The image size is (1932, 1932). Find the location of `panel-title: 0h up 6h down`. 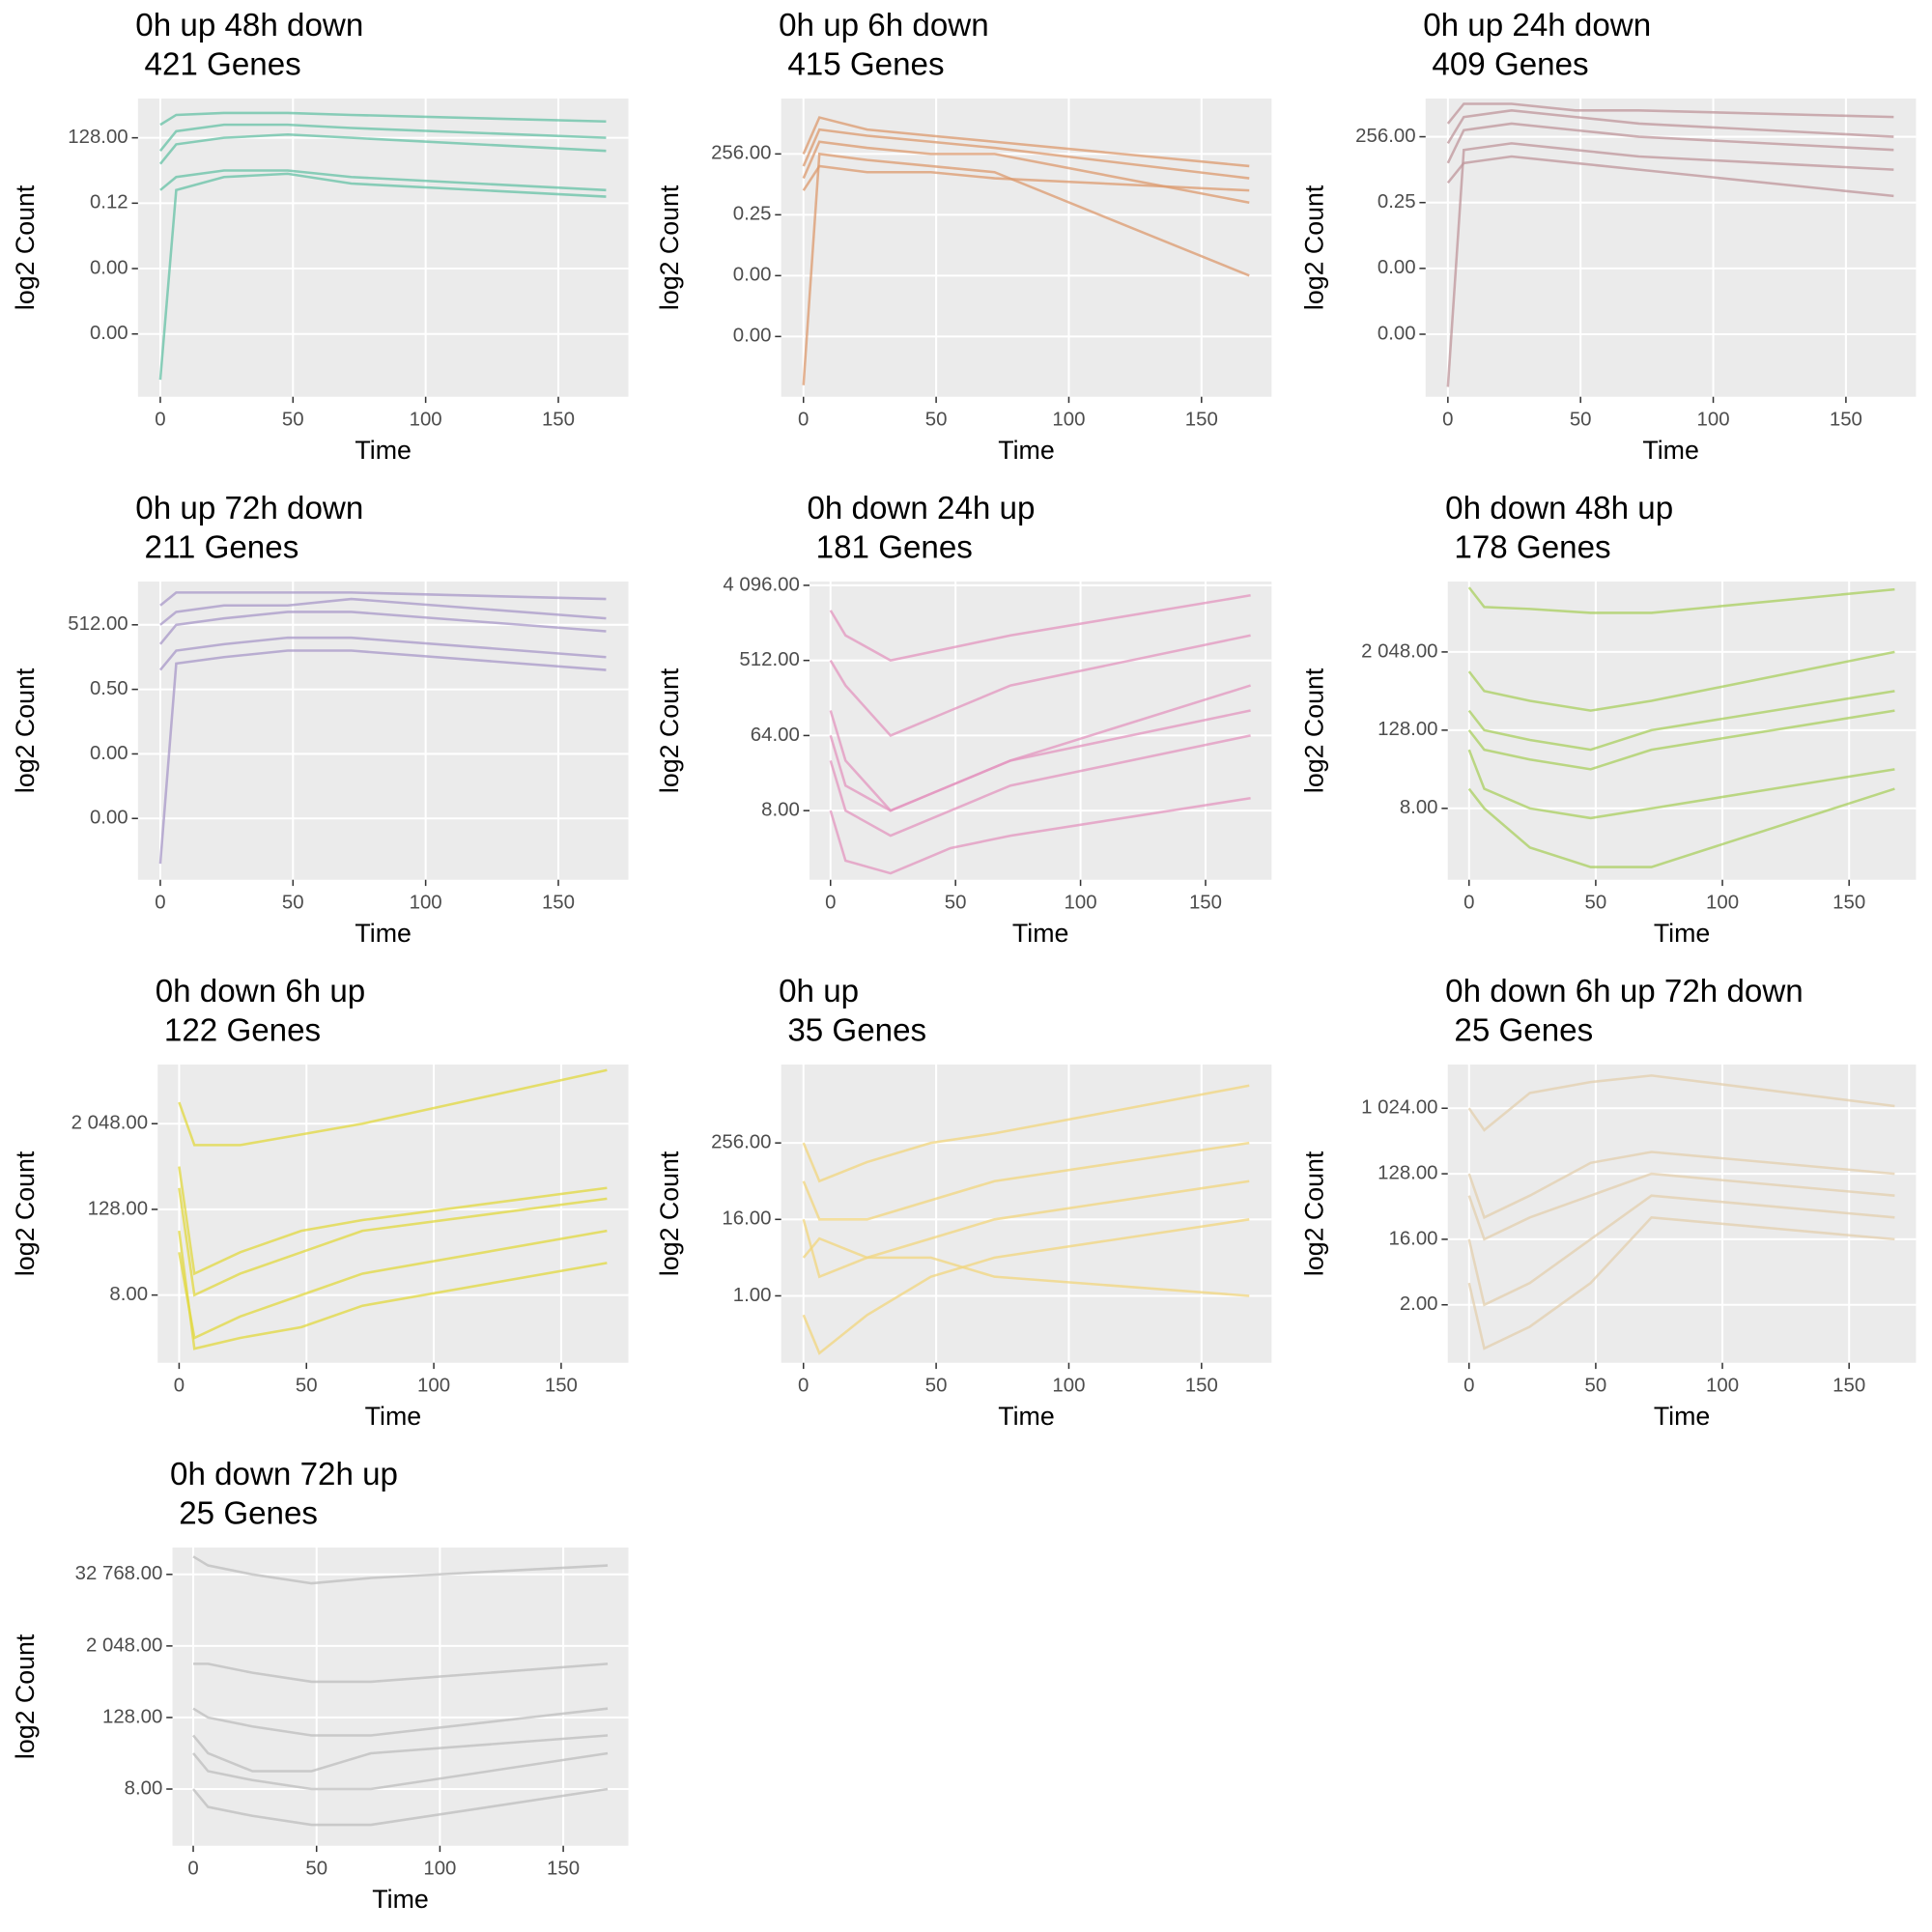

panel-title: 0h up 6h down is located at coordinates (884, 25).